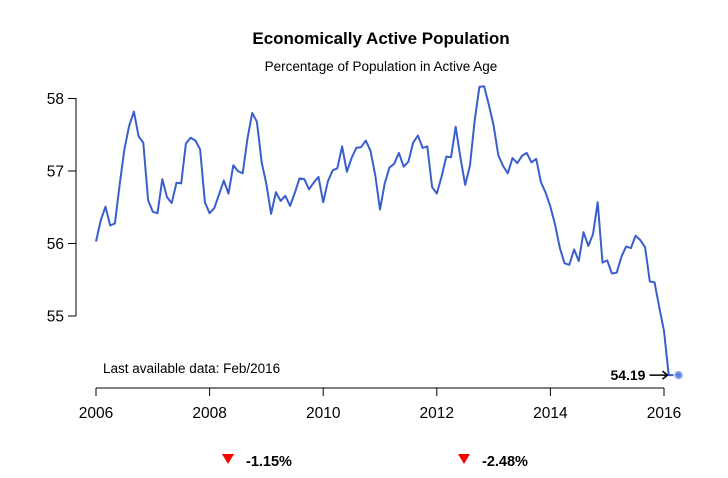 The height and width of the screenshot is (478, 728). I want to click on x-tick-2010: 2010, so click(323, 405).